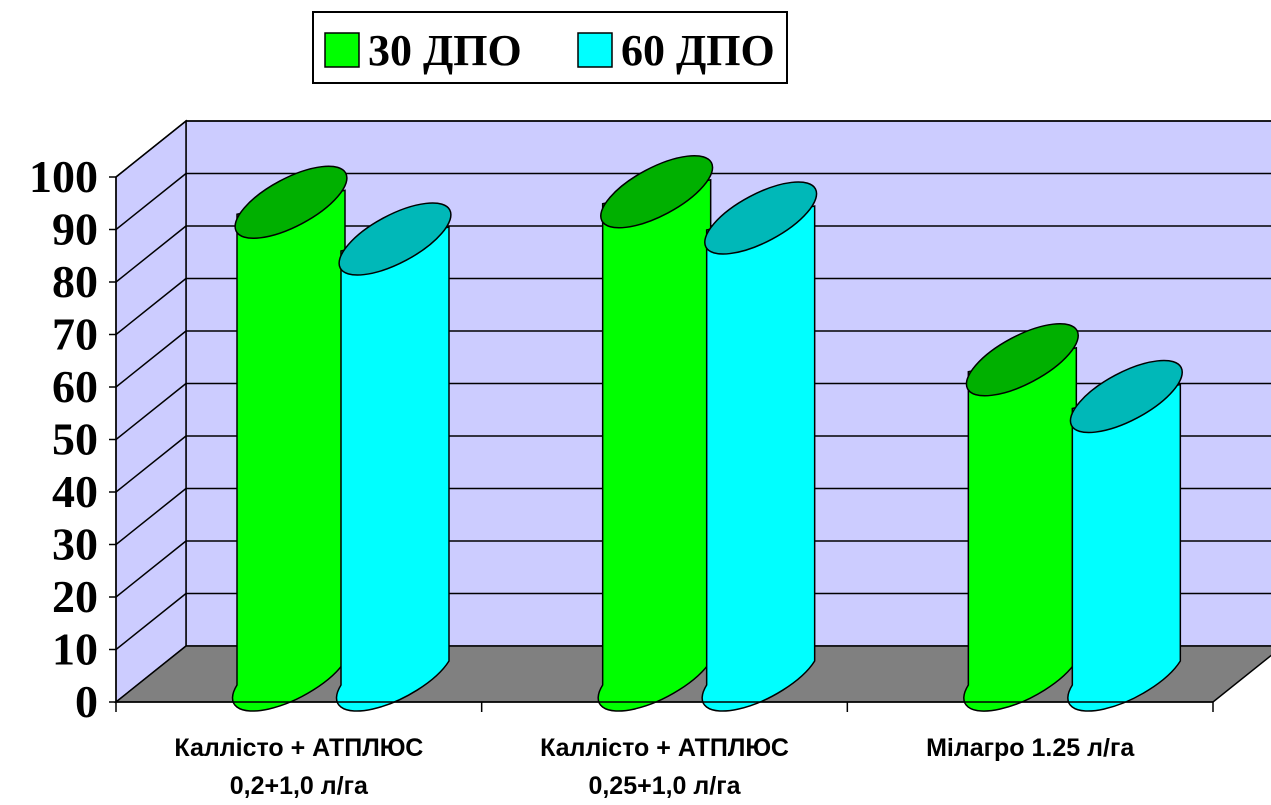 This screenshot has width=1271, height=805. What do you see at coordinates (75, 281) in the screenshot?
I see `y-tick-label: 80` at bounding box center [75, 281].